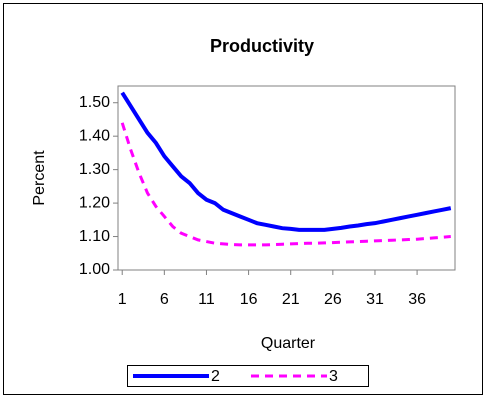 Image resolution: width=487 pixels, height=405 pixels. What do you see at coordinates (94, 135) in the screenshot?
I see `y-tick-label: 1.40` at bounding box center [94, 135].